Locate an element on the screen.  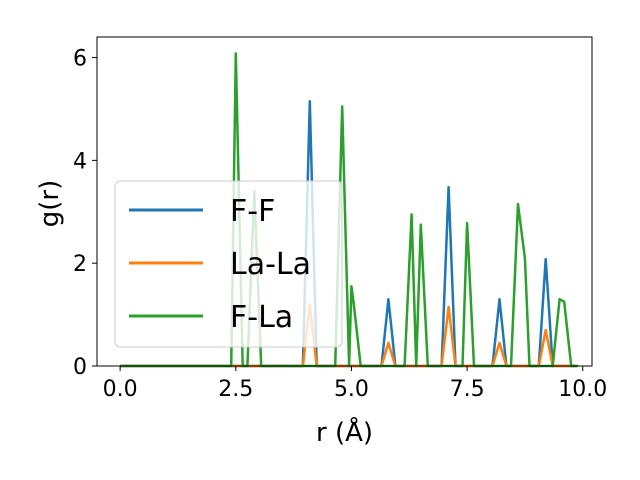
legend-box is located at coordinates (228, 264).